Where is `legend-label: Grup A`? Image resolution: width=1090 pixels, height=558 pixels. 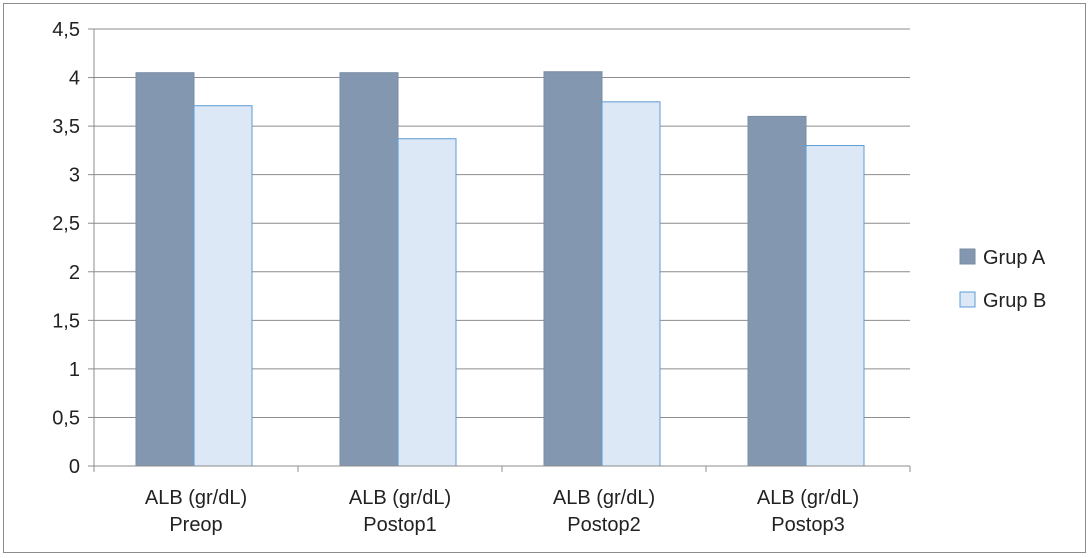 legend-label: Grup A is located at coordinates (1014, 258).